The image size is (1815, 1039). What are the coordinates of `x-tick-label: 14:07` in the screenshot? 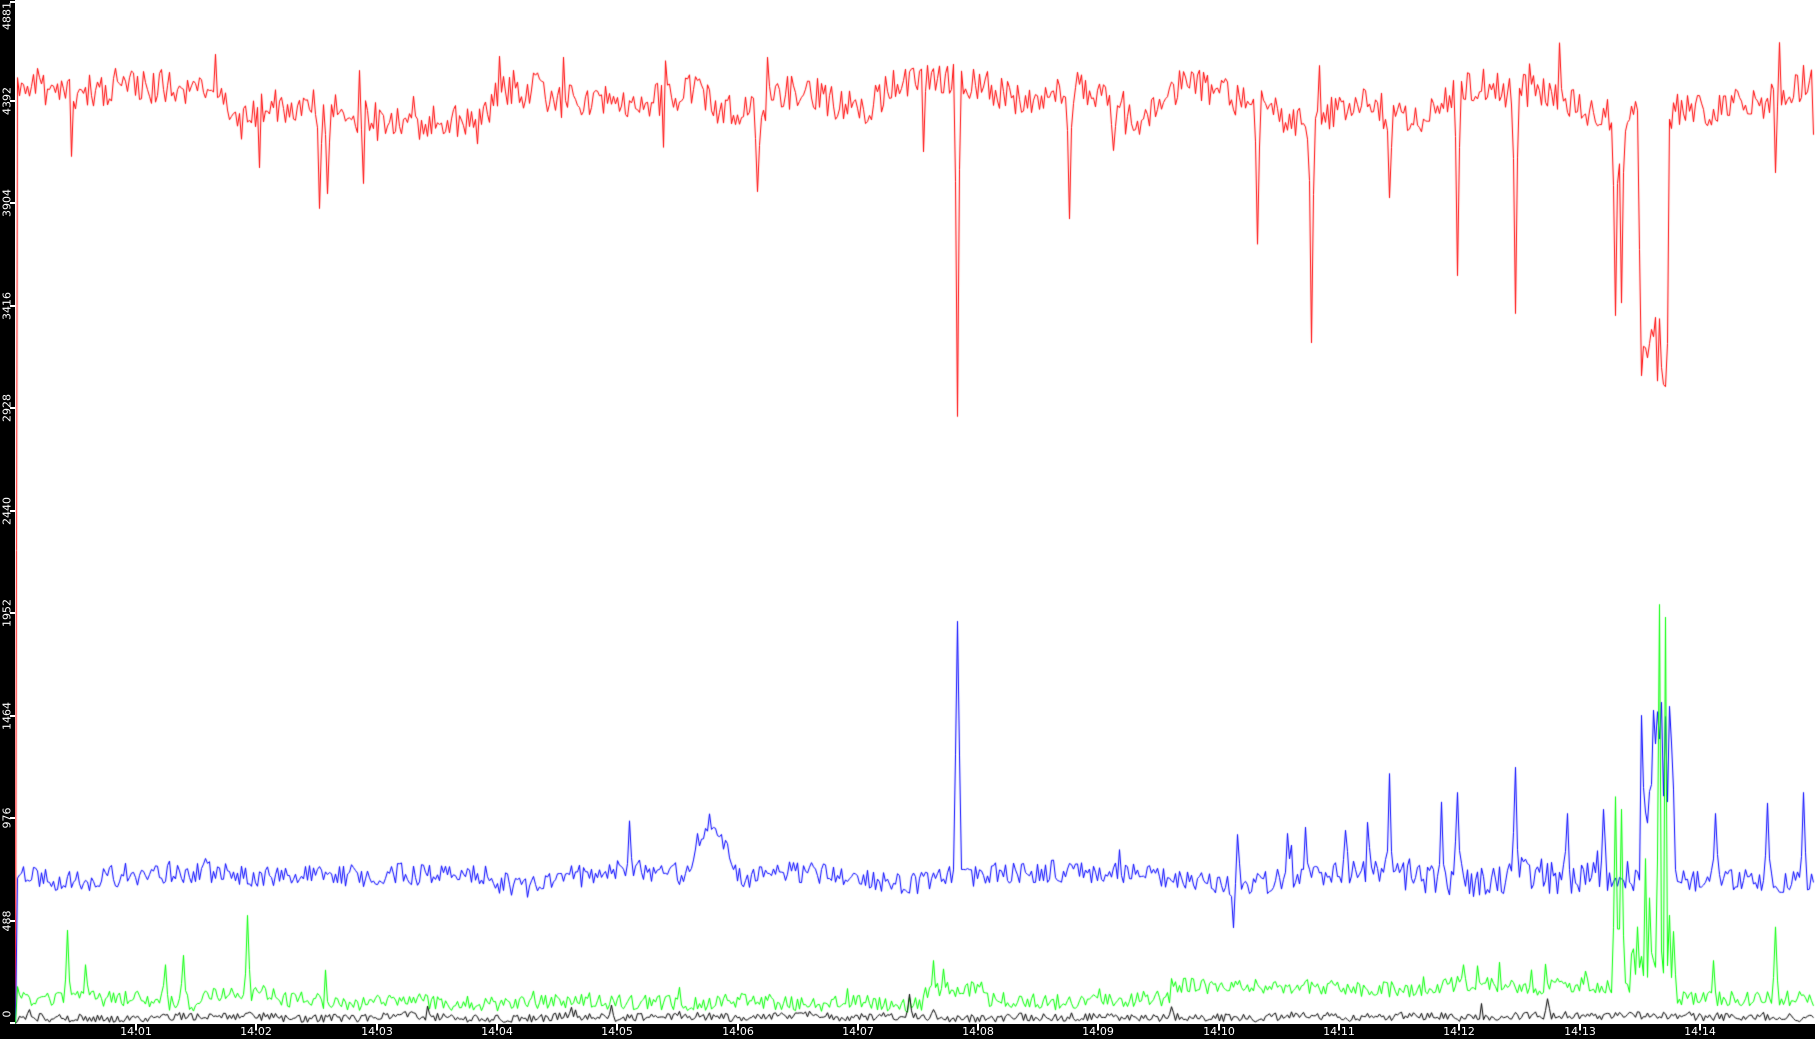 It's located at (858, 1031).